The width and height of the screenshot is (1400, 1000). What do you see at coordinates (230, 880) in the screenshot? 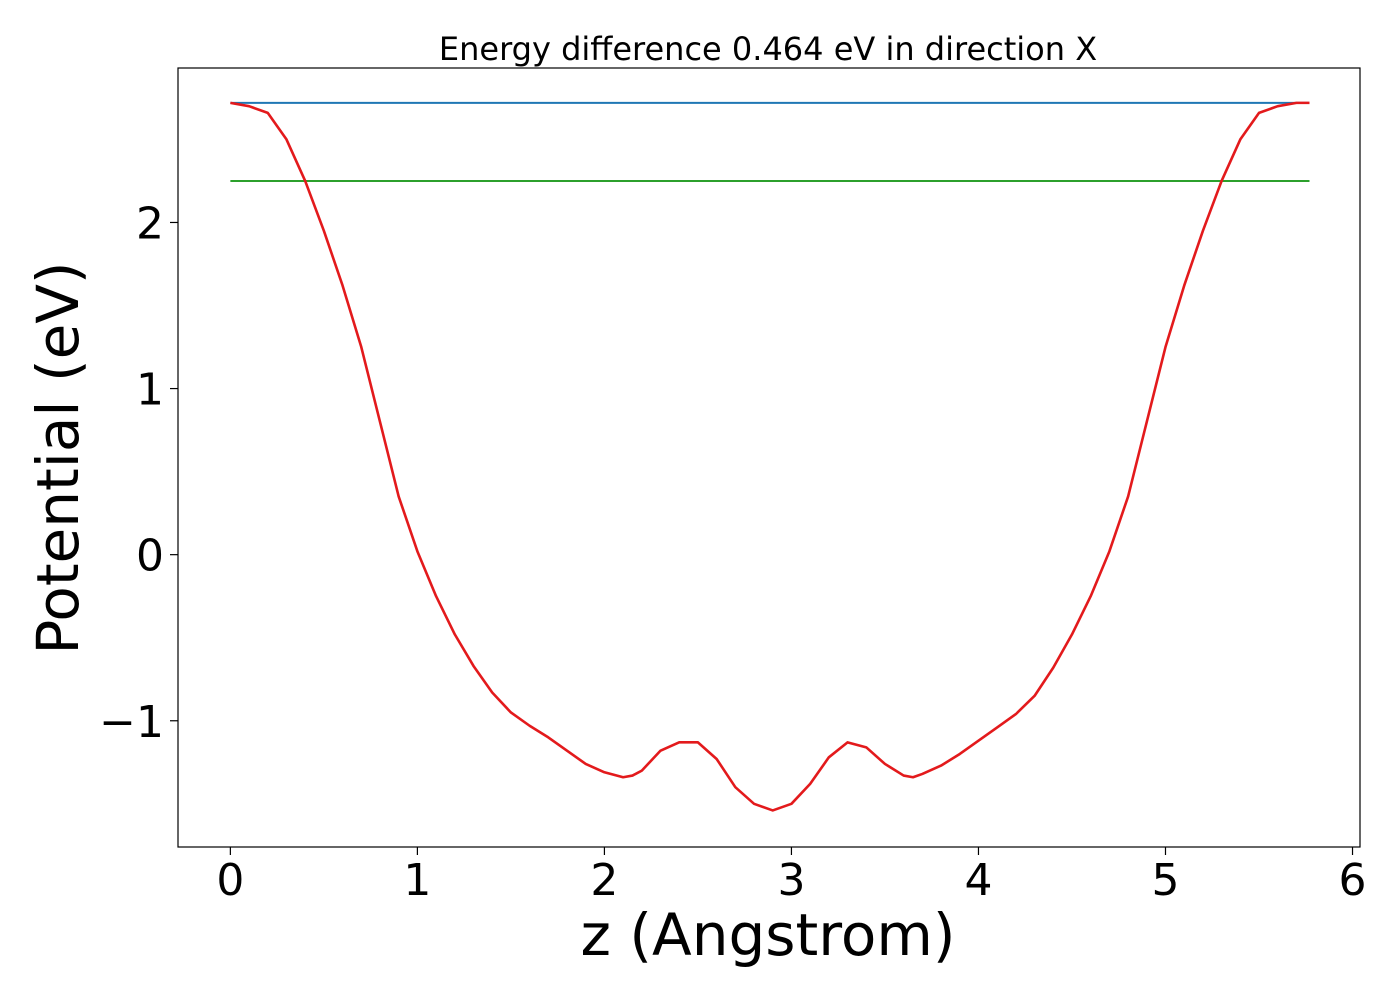
I see `x-tick-label: 0` at bounding box center [230, 880].